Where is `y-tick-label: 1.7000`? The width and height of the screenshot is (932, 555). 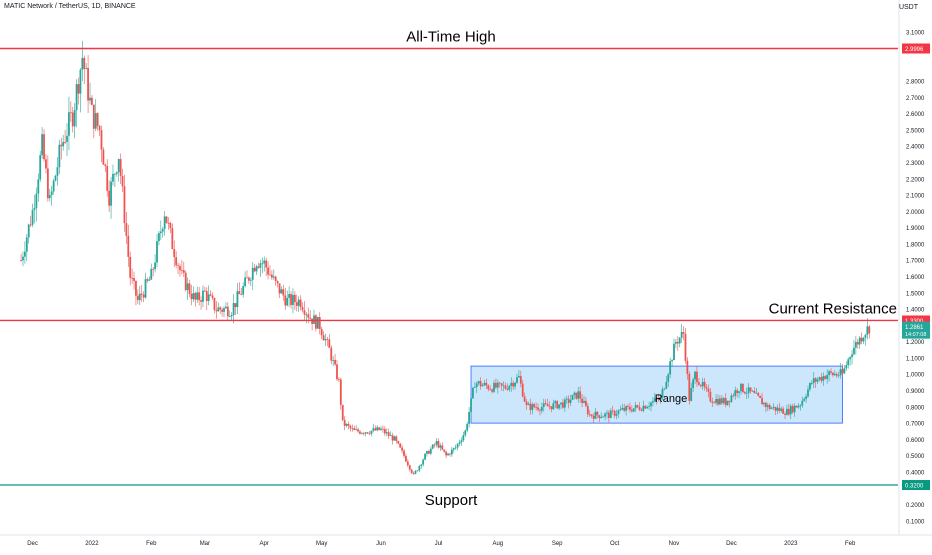
y-tick-label: 1.7000 is located at coordinates (915, 262).